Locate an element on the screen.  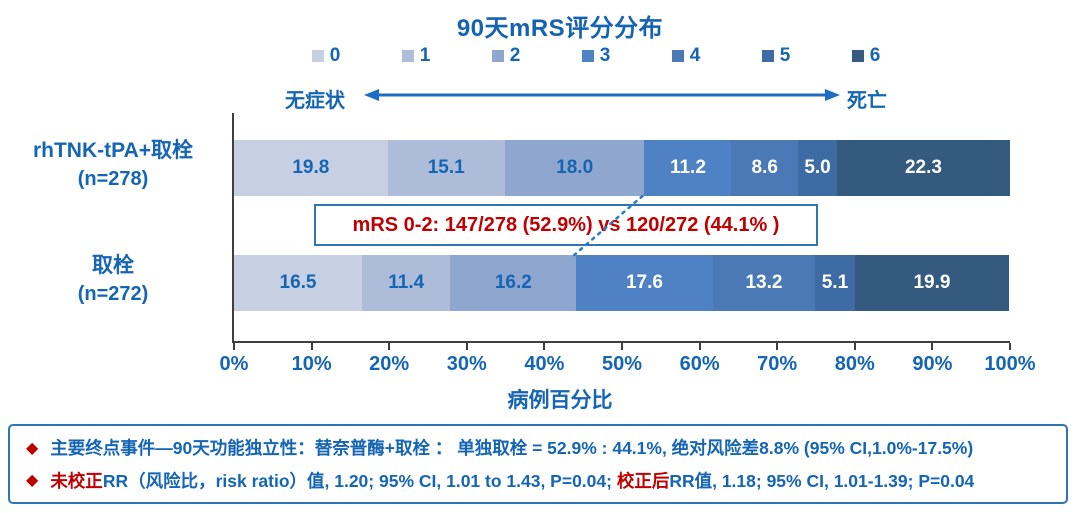
axis-tick-label: 0% is located at coordinates (234, 364).